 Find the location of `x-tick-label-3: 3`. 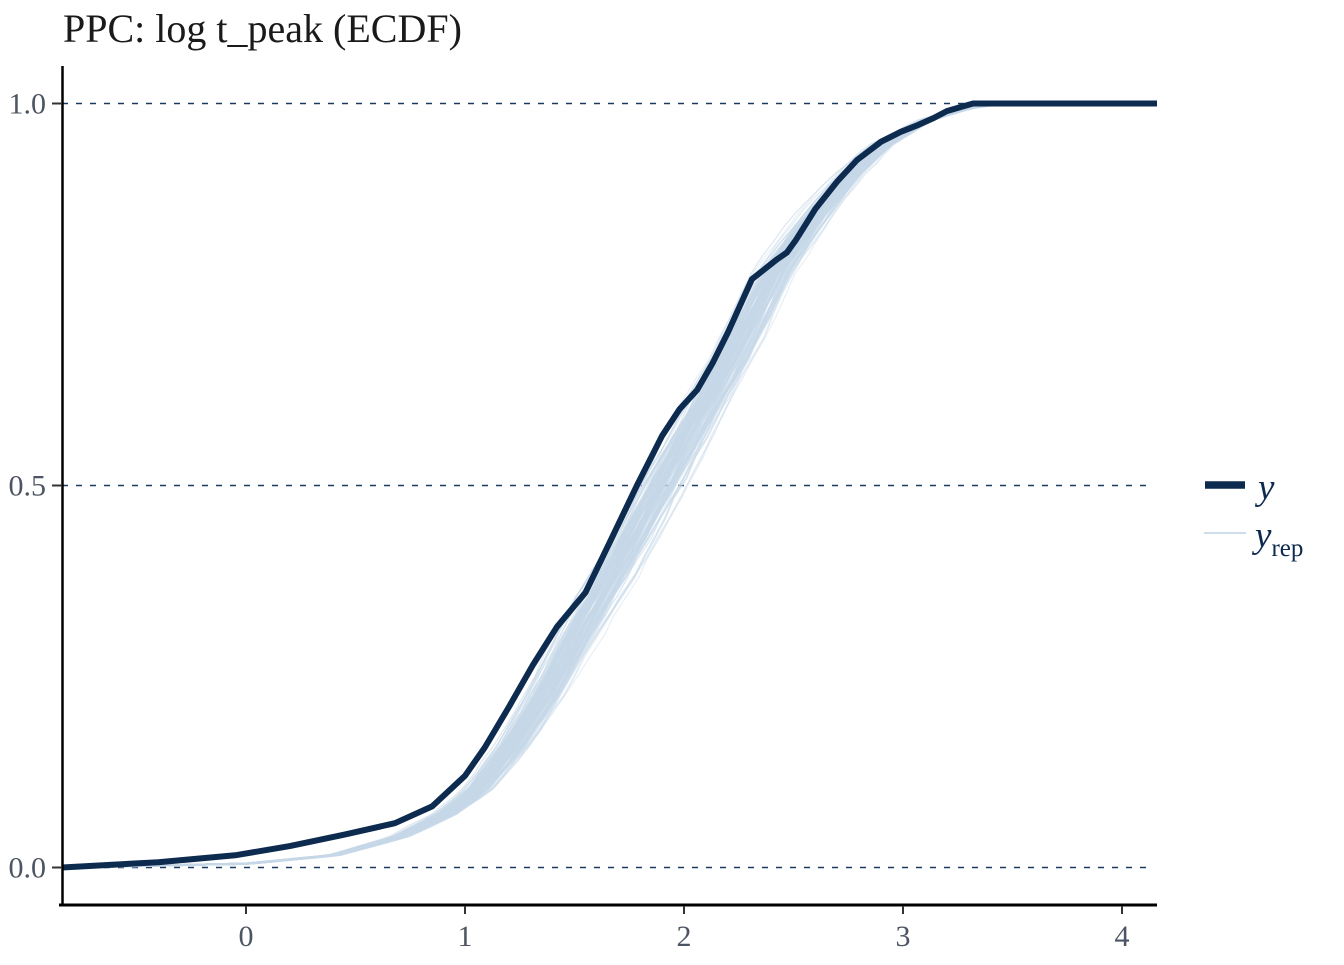

x-tick-label-3: 3 is located at coordinates (903, 936).